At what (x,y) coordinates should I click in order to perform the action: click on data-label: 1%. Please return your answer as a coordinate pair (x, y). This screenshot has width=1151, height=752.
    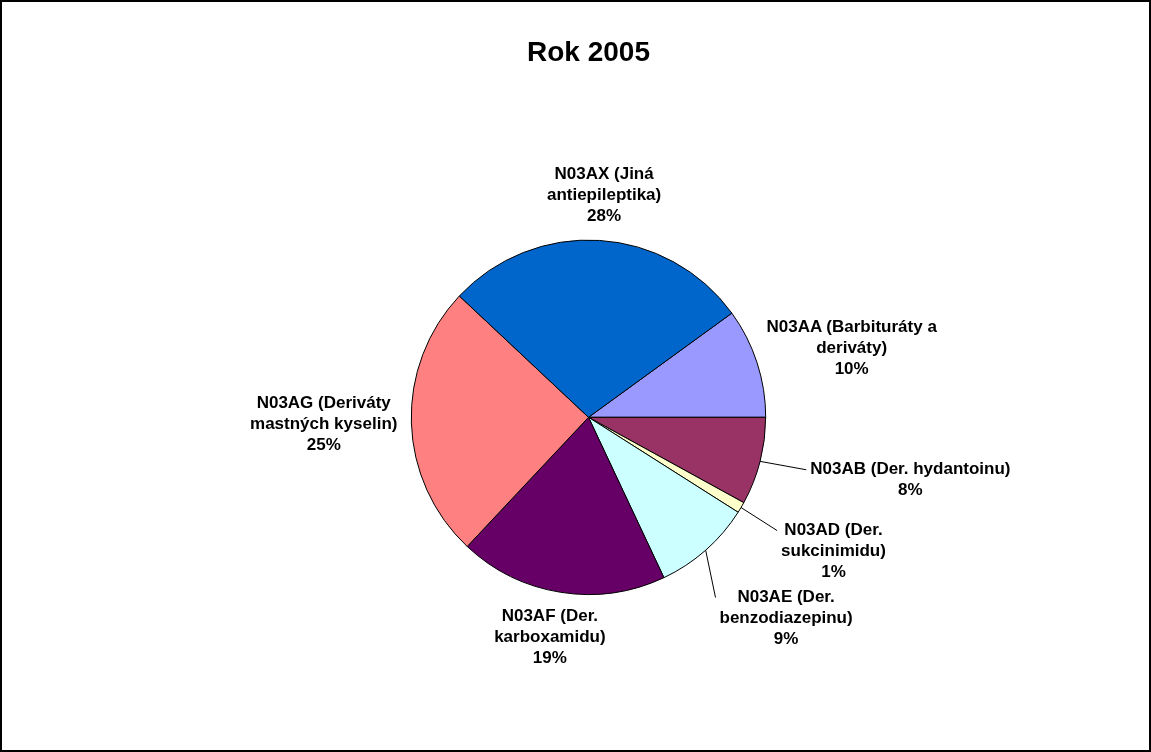
    Looking at the image, I should click on (833, 572).